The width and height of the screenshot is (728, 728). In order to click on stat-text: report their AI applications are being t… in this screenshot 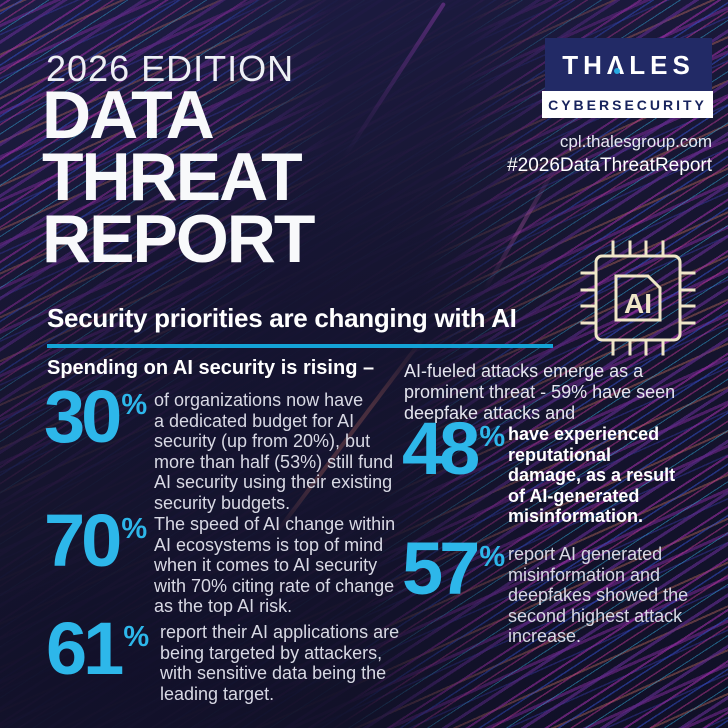, I will do `click(280, 663)`.